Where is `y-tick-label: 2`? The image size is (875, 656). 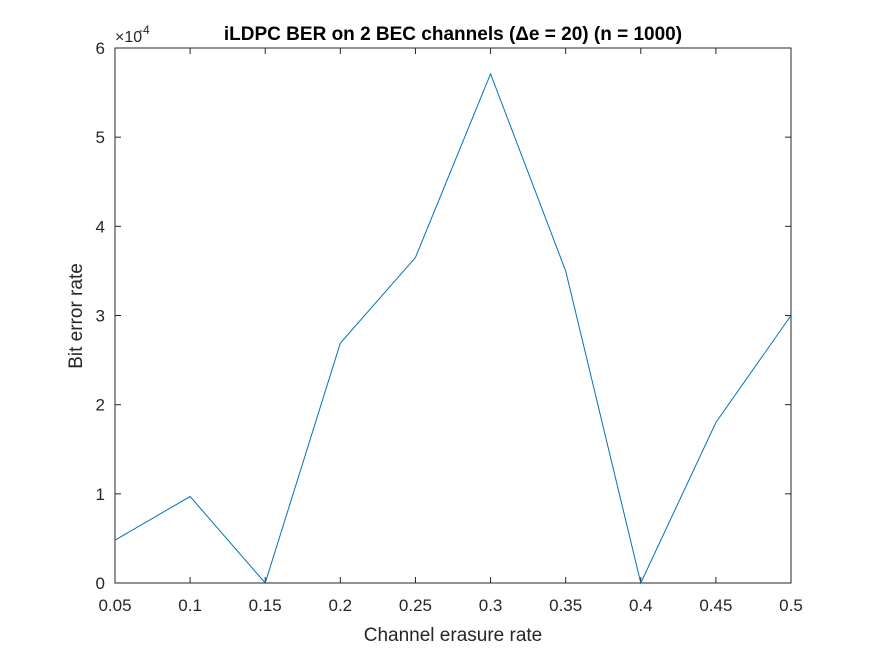 y-tick-label: 2 is located at coordinates (100, 405).